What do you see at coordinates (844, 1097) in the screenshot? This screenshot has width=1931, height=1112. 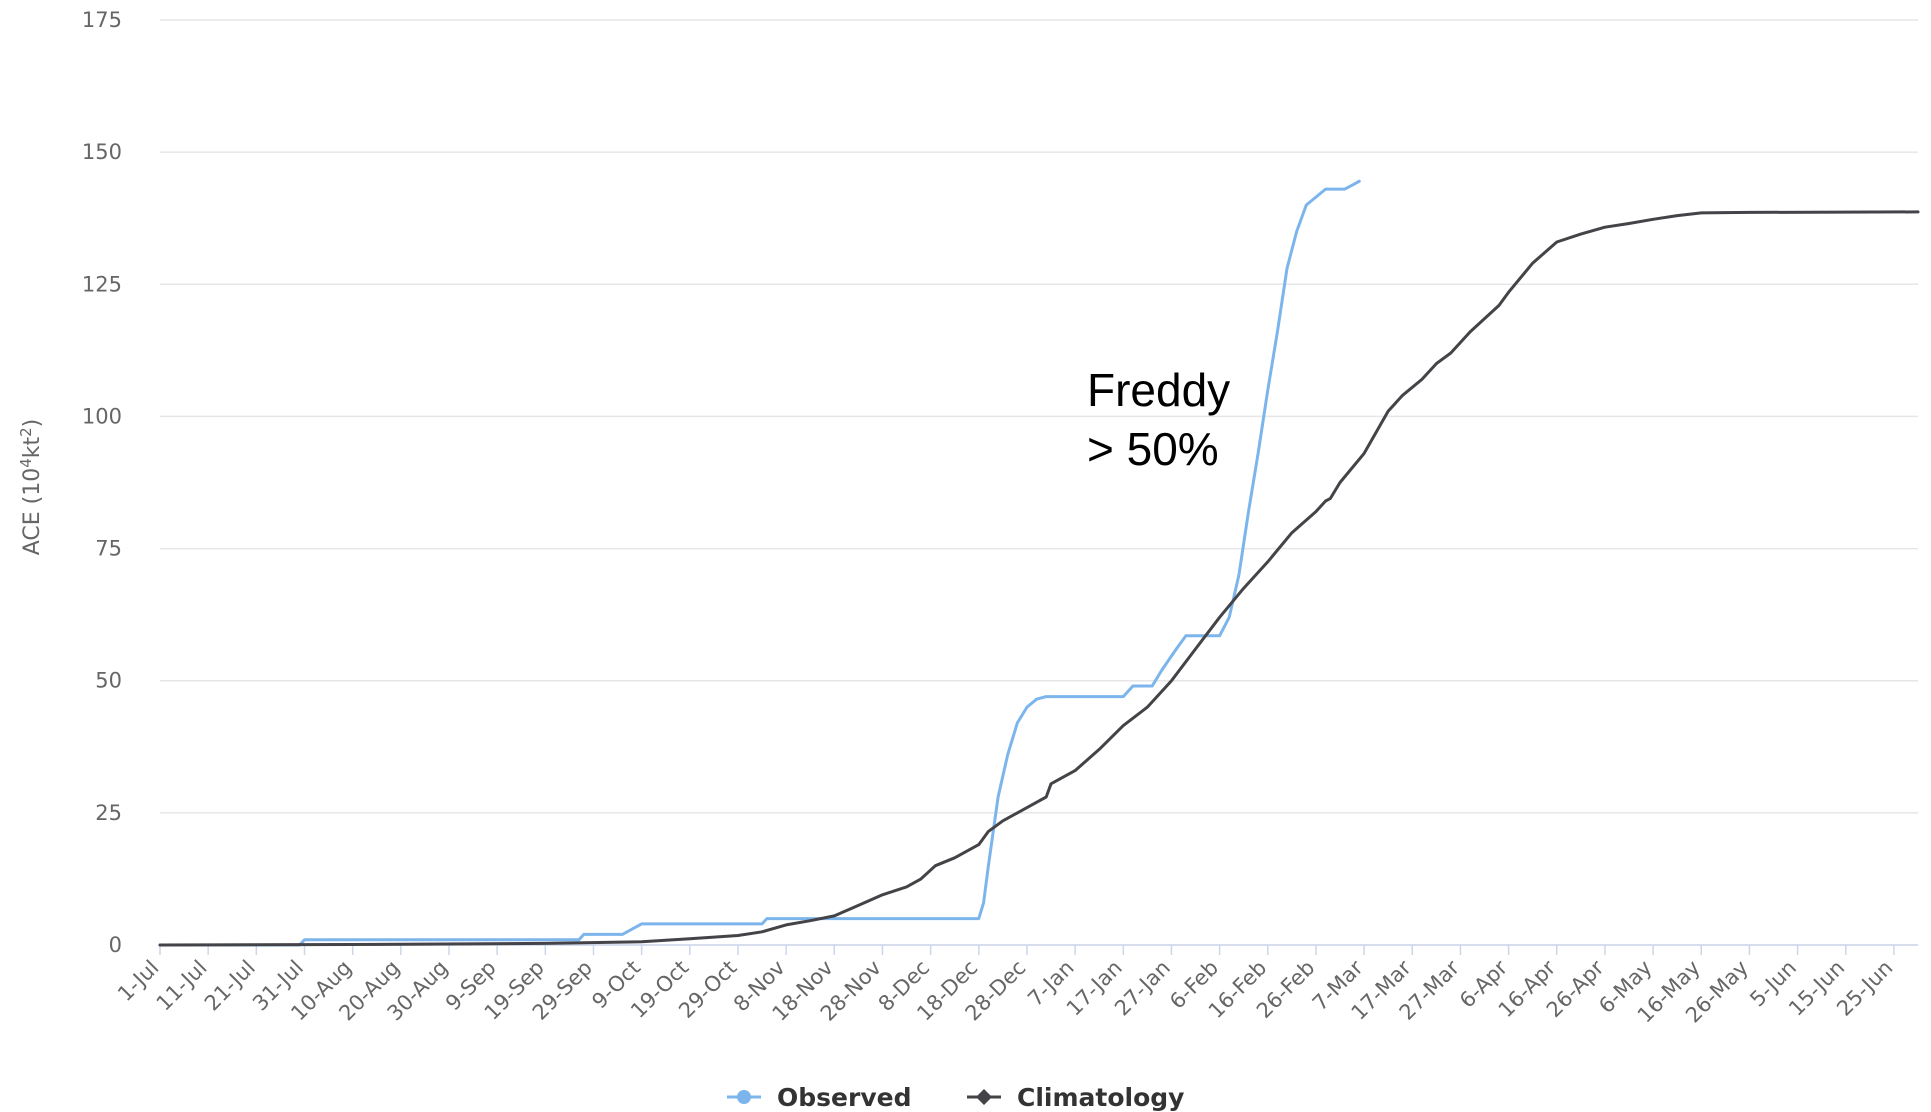 I see `legend-observed-label: Observed` at bounding box center [844, 1097].